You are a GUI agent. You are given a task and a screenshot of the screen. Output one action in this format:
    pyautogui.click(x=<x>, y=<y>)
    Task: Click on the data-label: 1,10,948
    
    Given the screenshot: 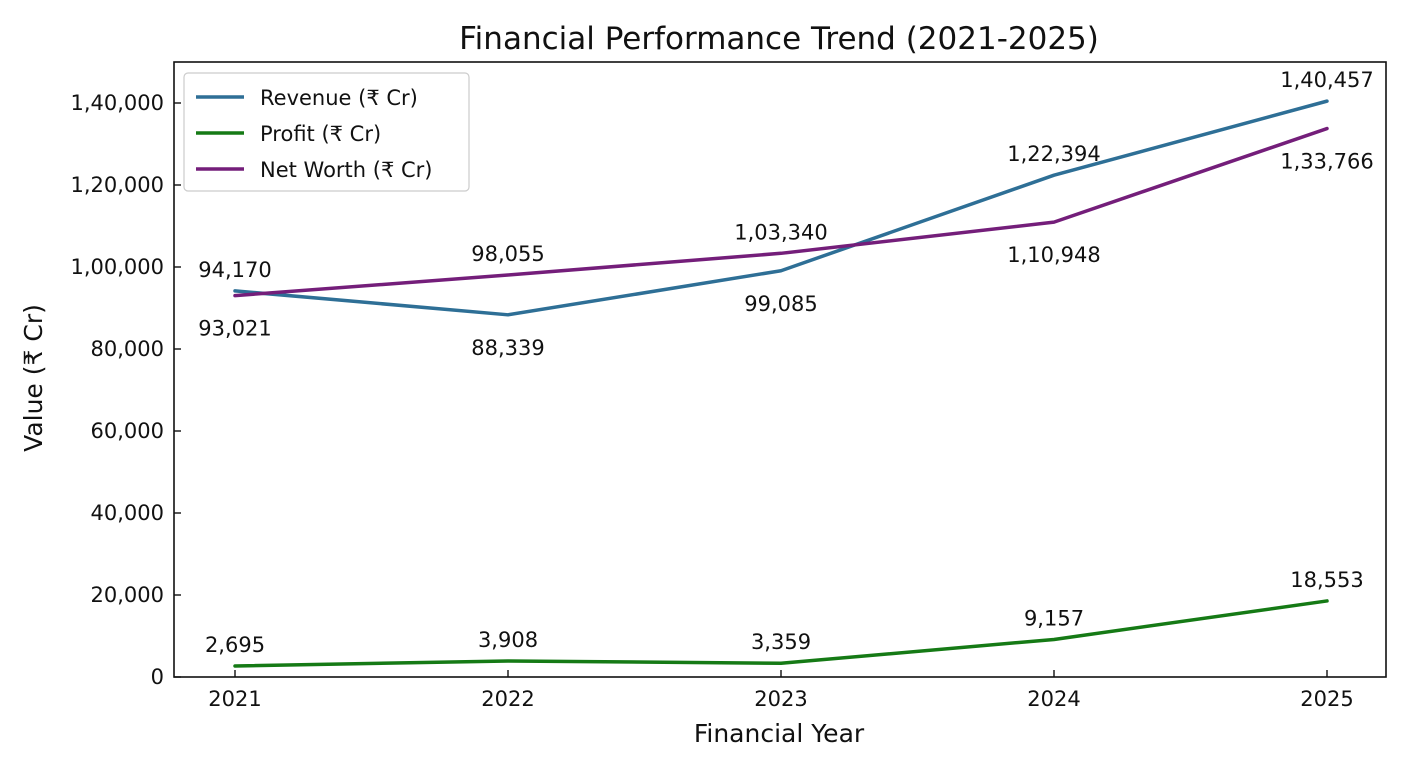 What is the action you would take?
    pyautogui.click(x=1054, y=255)
    